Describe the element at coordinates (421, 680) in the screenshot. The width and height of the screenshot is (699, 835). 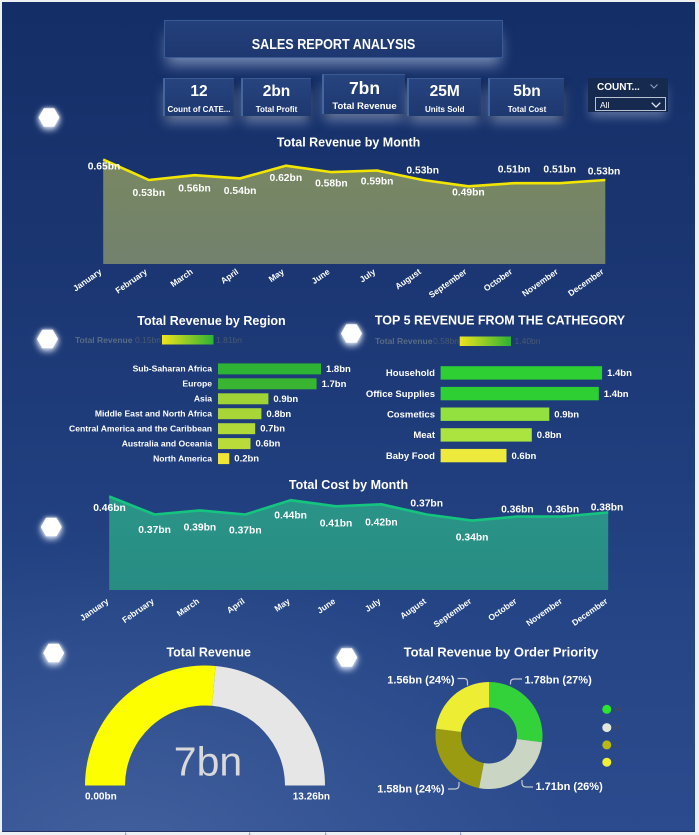
I see `svg-text: 1.56bn (24%)` at that location.